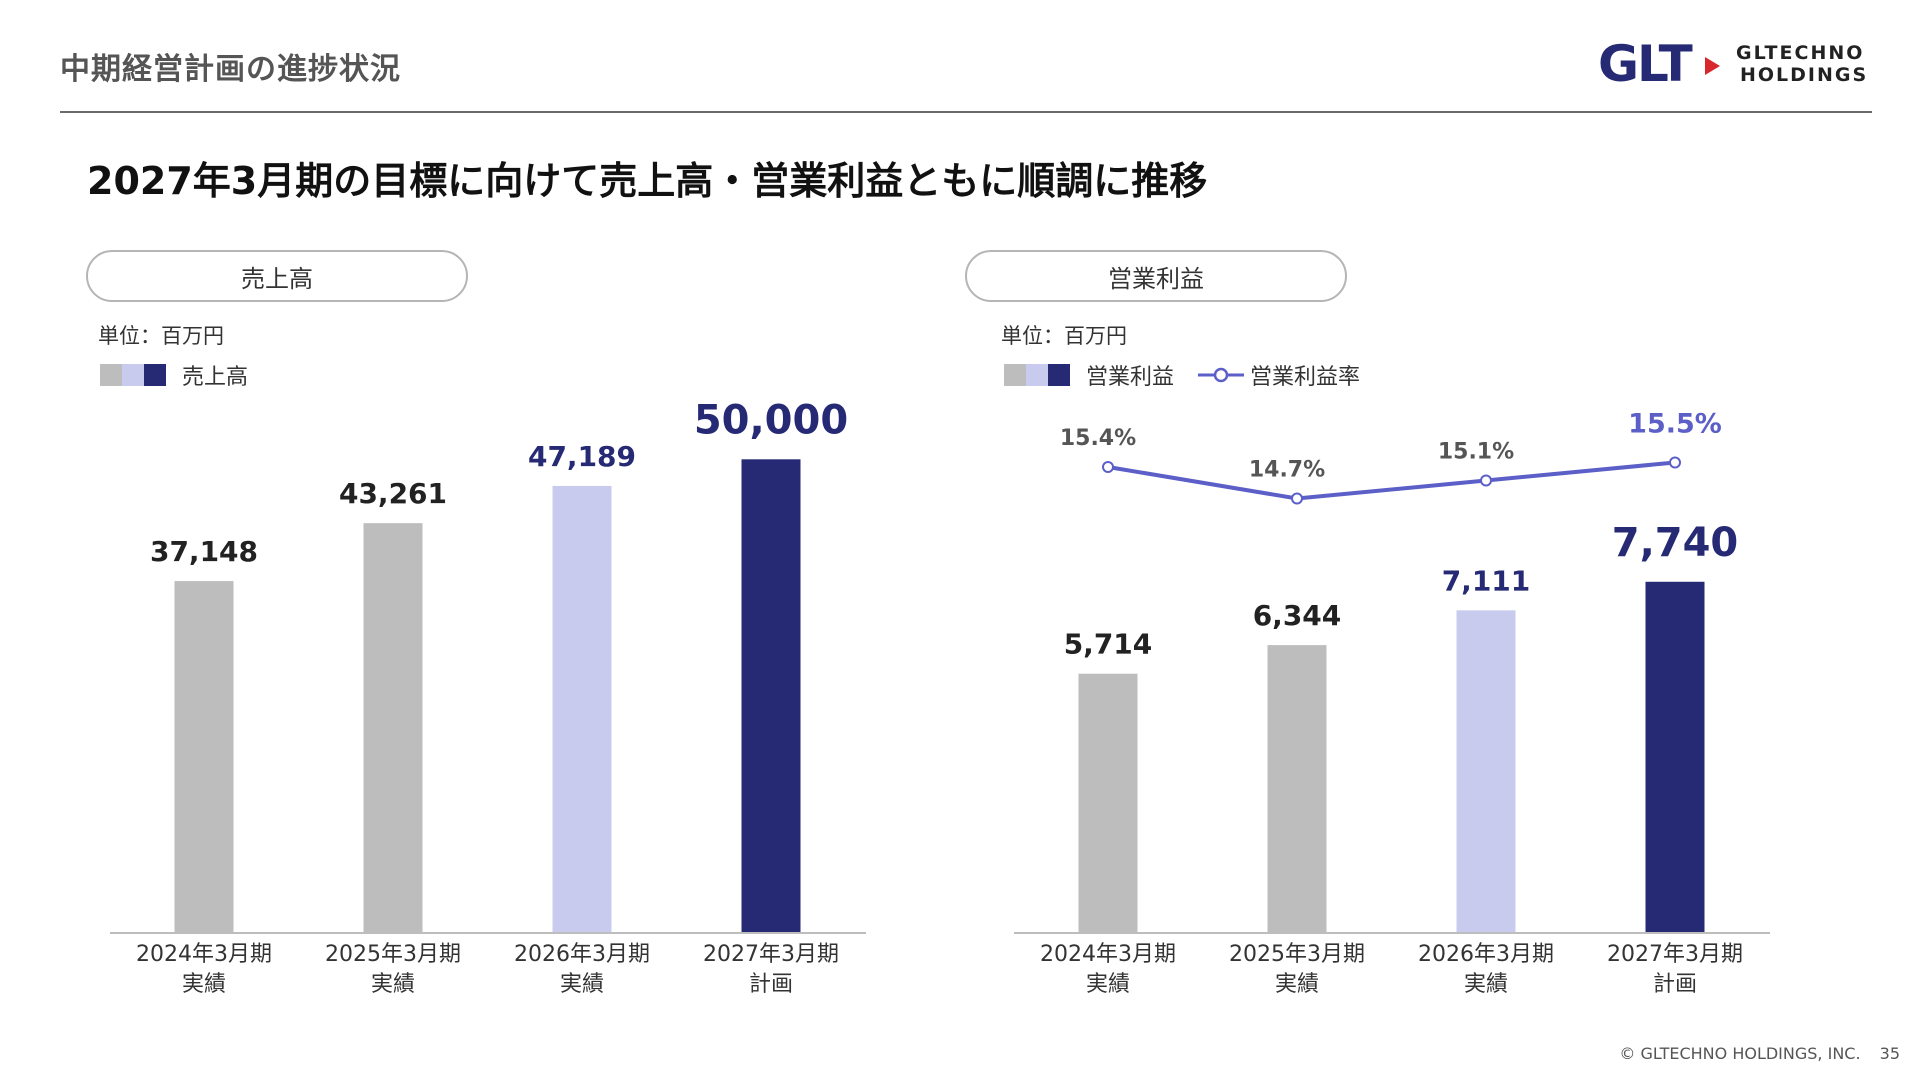 The height and width of the screenshot is (1080, 1920). What do you see at coordinates (966, 112) in the screenshot?
I see `header-divider` at bounding box center [966, 112].